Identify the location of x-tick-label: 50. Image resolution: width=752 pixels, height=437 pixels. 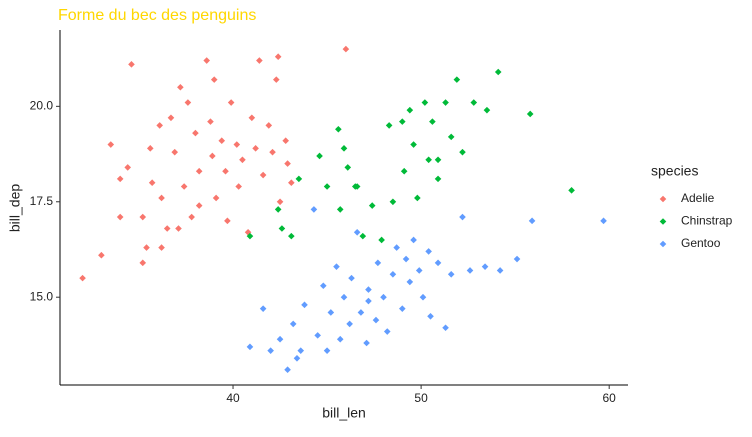
(421, 398).